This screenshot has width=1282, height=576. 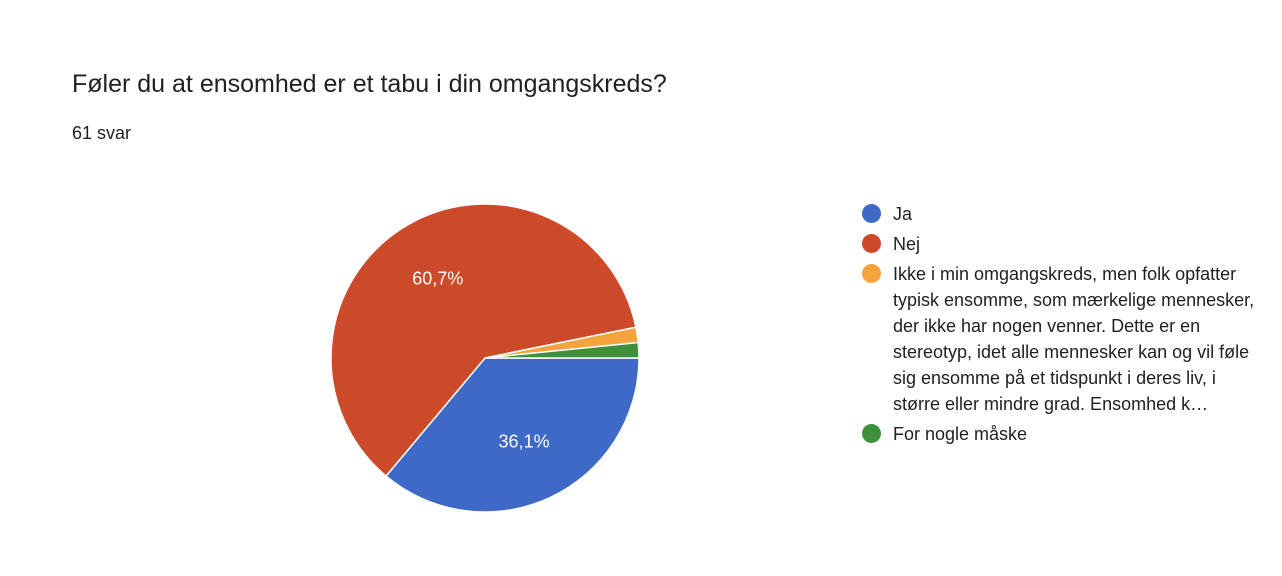 What do you see at coordinates (437, 279) in the screenshot?
I see `slice-label-1: 60,7%` at bounding box center [437, 279].